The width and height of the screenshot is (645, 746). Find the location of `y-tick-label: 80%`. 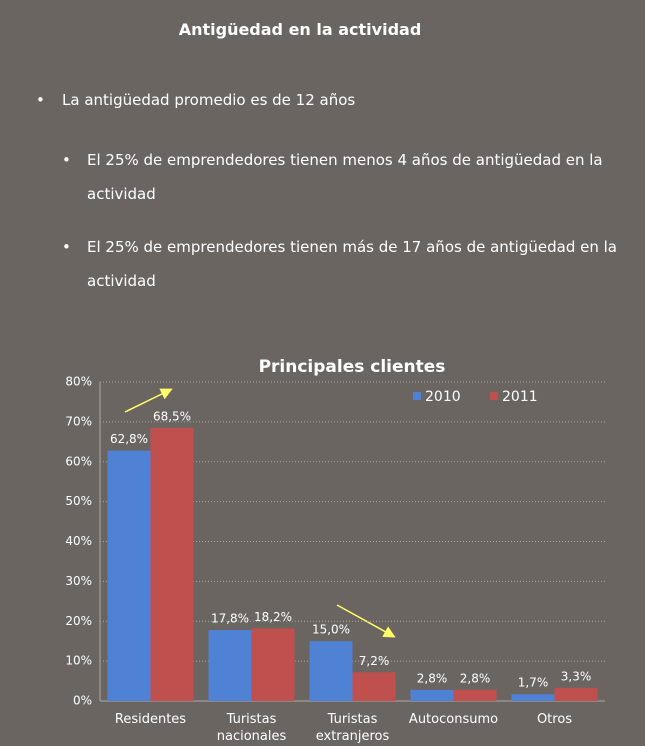

y-tick-label: 80% is located at coordinates (78, 382).